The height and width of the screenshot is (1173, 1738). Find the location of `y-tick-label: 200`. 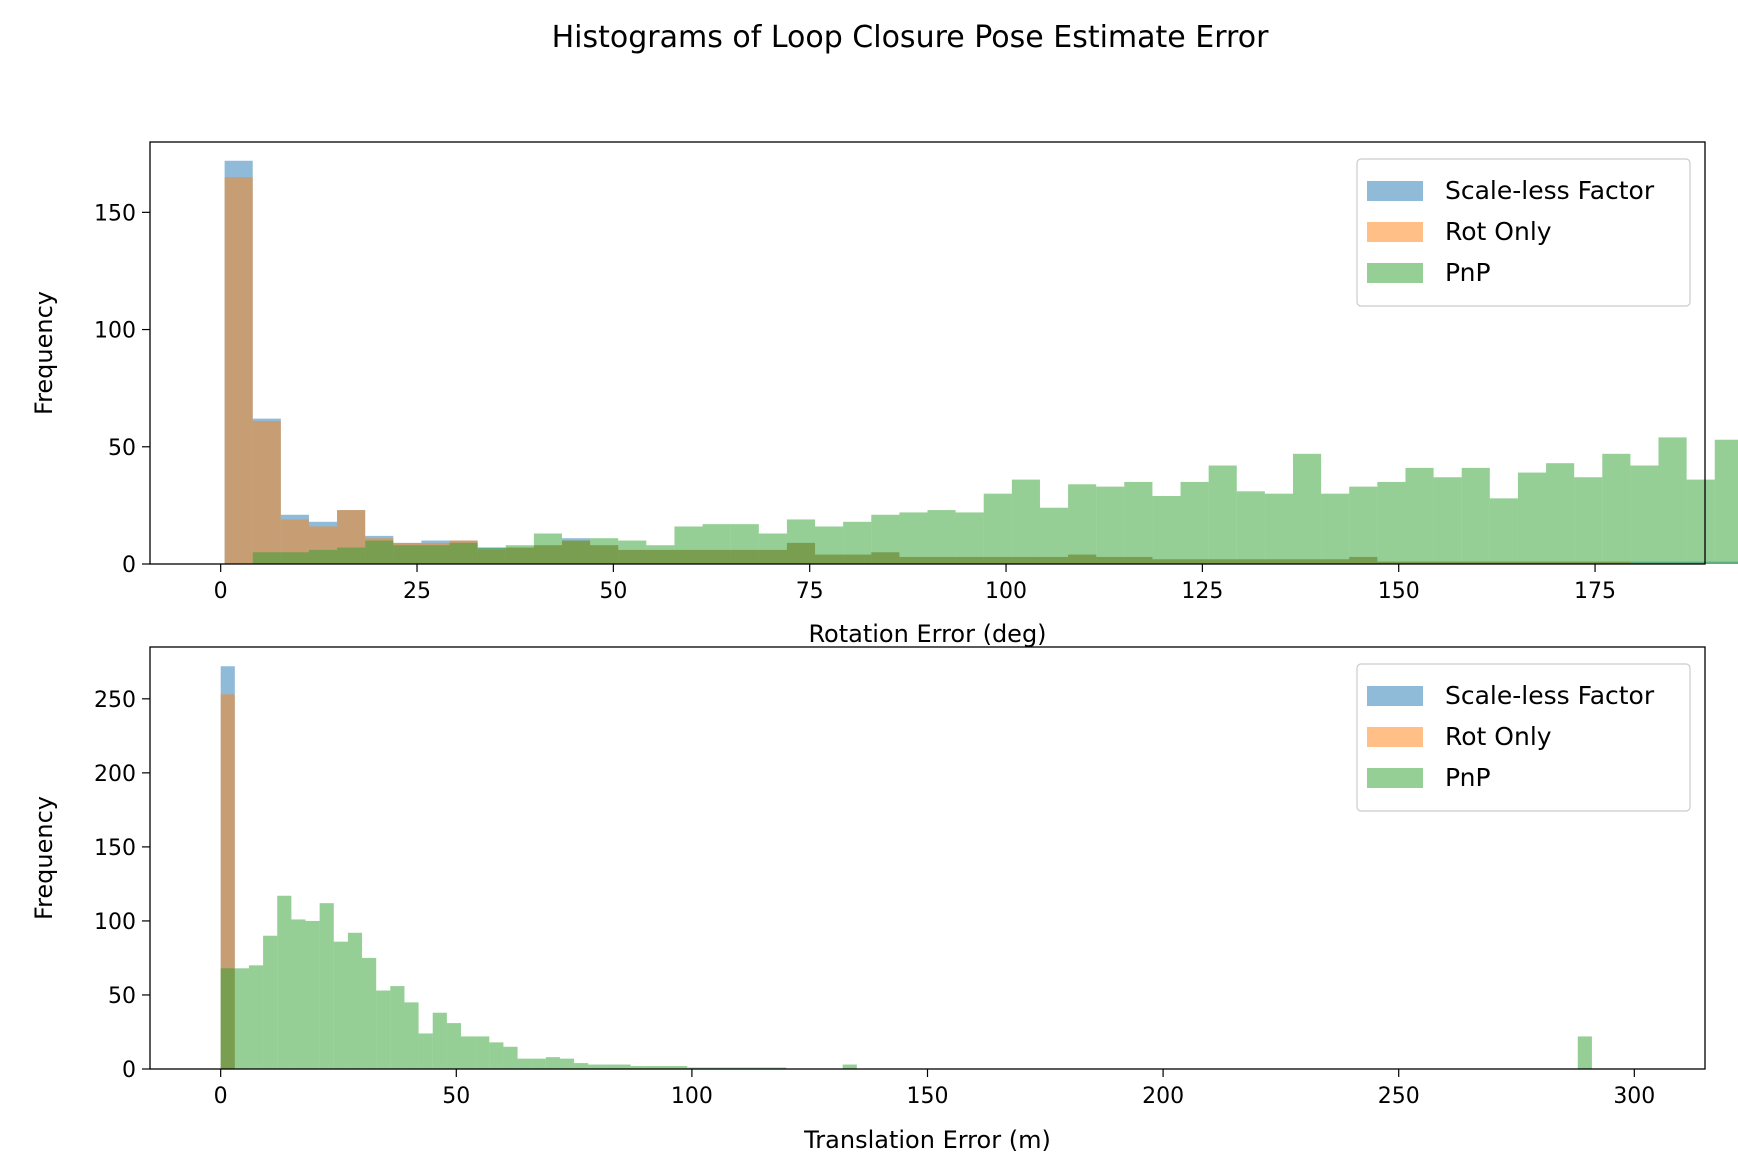

y-tick-label: 200 is located at coordinates (115, 774).